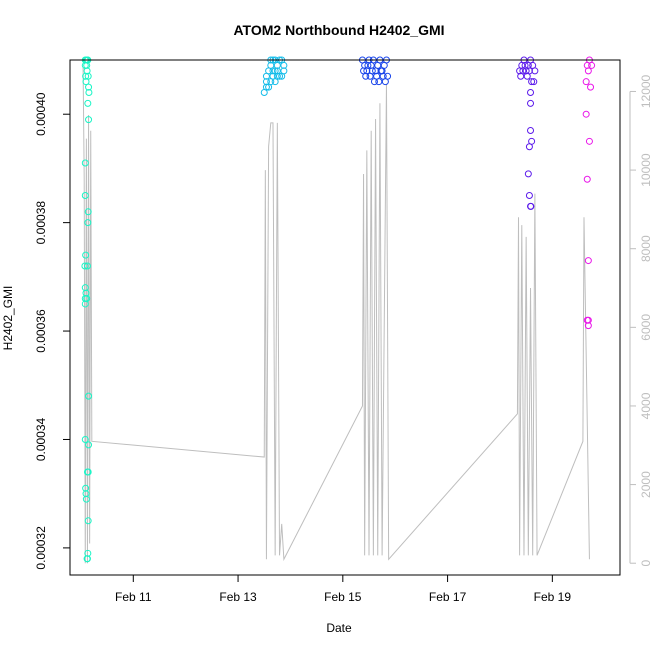 The width and height of the screenshot is (650, 650). What do you see at coordinates (644, 327) in the screenshot?
I see `y2-tick-label: 6000` at bounding box center [644, 327].